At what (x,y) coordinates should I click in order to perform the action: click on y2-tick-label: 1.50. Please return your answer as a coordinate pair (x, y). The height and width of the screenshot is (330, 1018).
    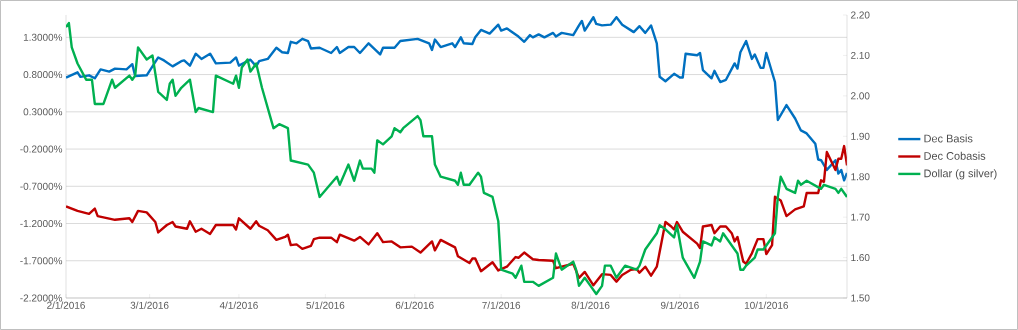
    Looking at the image, I should click on (860, 298).